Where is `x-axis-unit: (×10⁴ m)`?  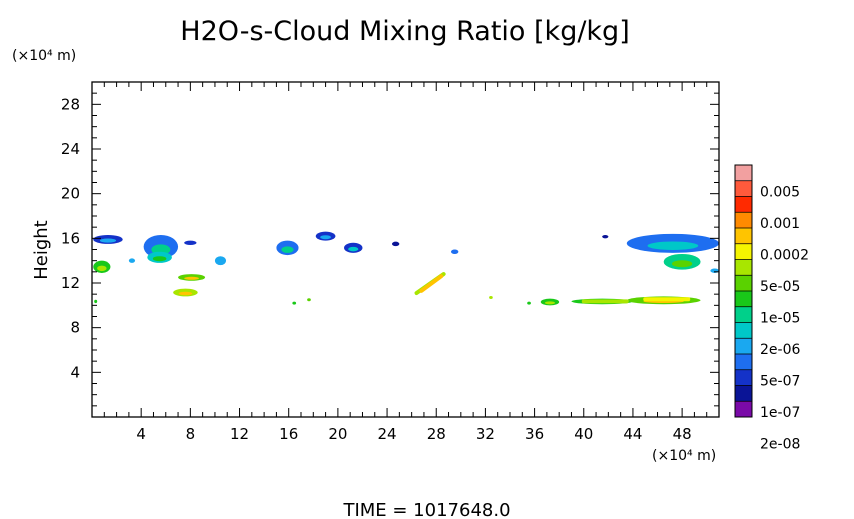
x-axis-unit: (×10⁴ m) is located at coordinates (684, 456).